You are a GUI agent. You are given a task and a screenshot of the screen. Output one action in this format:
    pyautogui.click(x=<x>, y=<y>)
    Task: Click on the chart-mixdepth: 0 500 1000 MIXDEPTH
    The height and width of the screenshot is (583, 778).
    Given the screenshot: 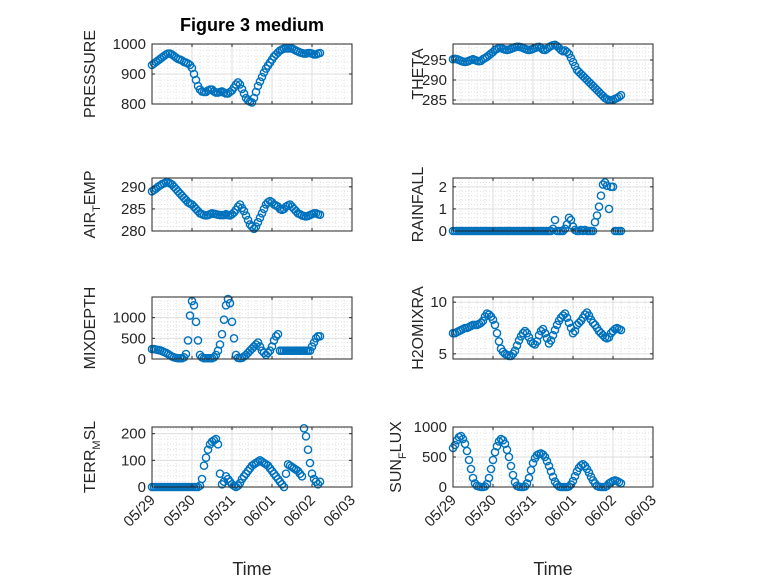 What is the action you would take?
    pyautogui.click(x=217, y=328)
    